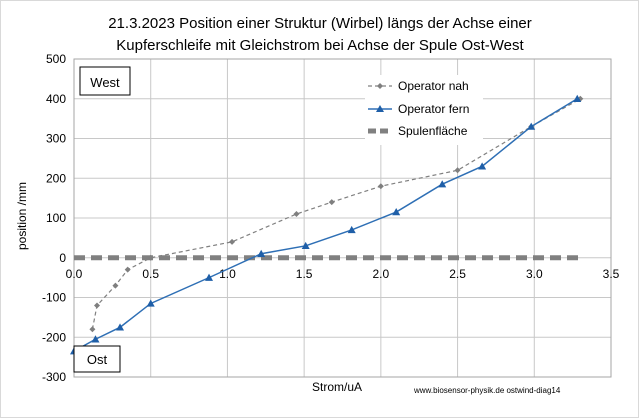 The image size is (639, 418). What do you see at coordinates (227, 274) in the screenshot?
I see `x-tick-label: 1.0` at bounding box center [227, 274].